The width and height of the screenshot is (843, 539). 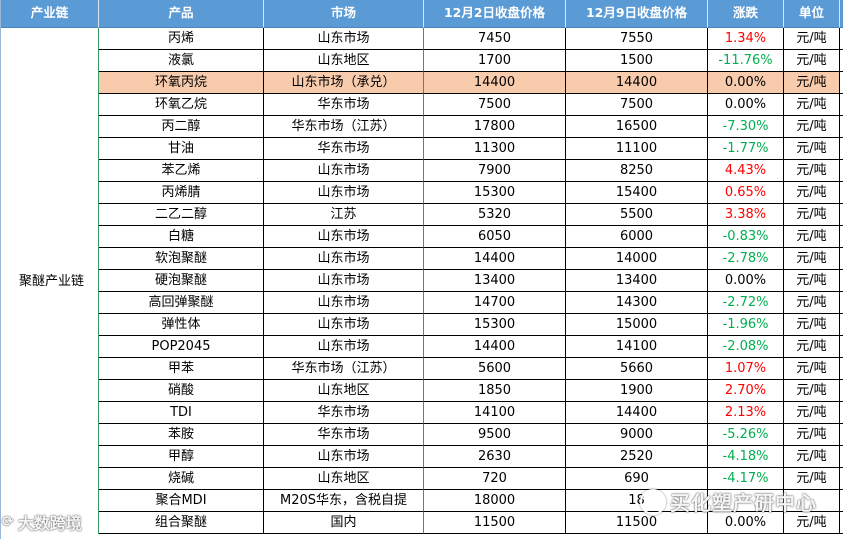 What do you see at coordinates (495, 193) in the screenshot?
I see `cell-price-dec2: 15300` at bounding box center [495, 193].